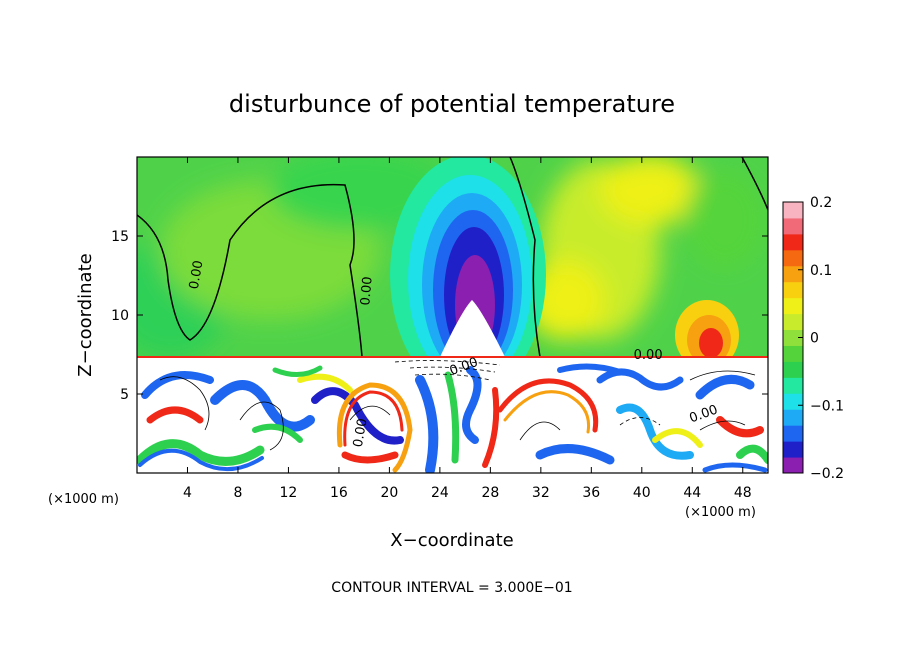 This screenshot has width=904, height=654. I want to click on x-tick-label: 40, so click(642, 493).